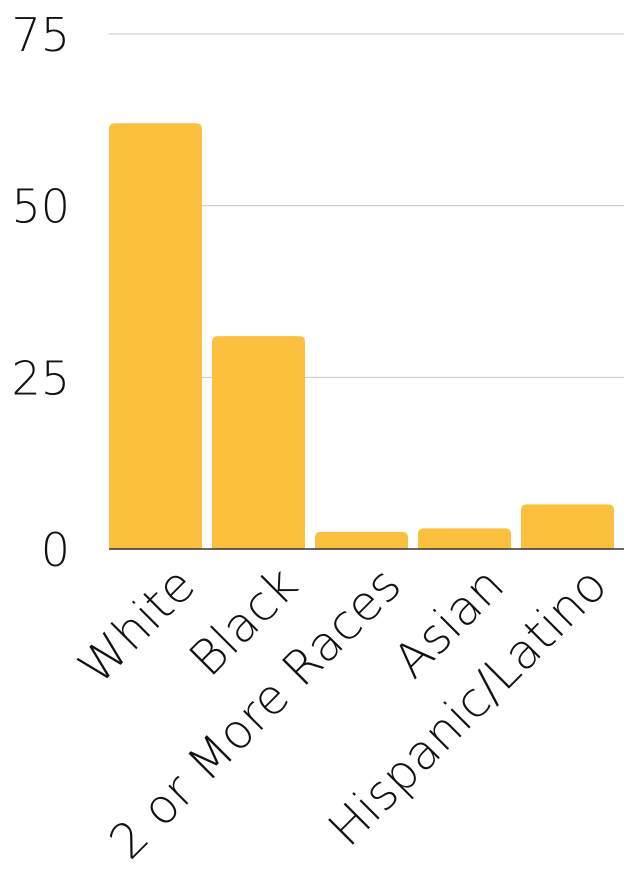 Image resolution: width=637 pixels, height=890 pixels. Describe the element at coordinates (464, 538) in the screenshot. I see `bar-asian` at that location.